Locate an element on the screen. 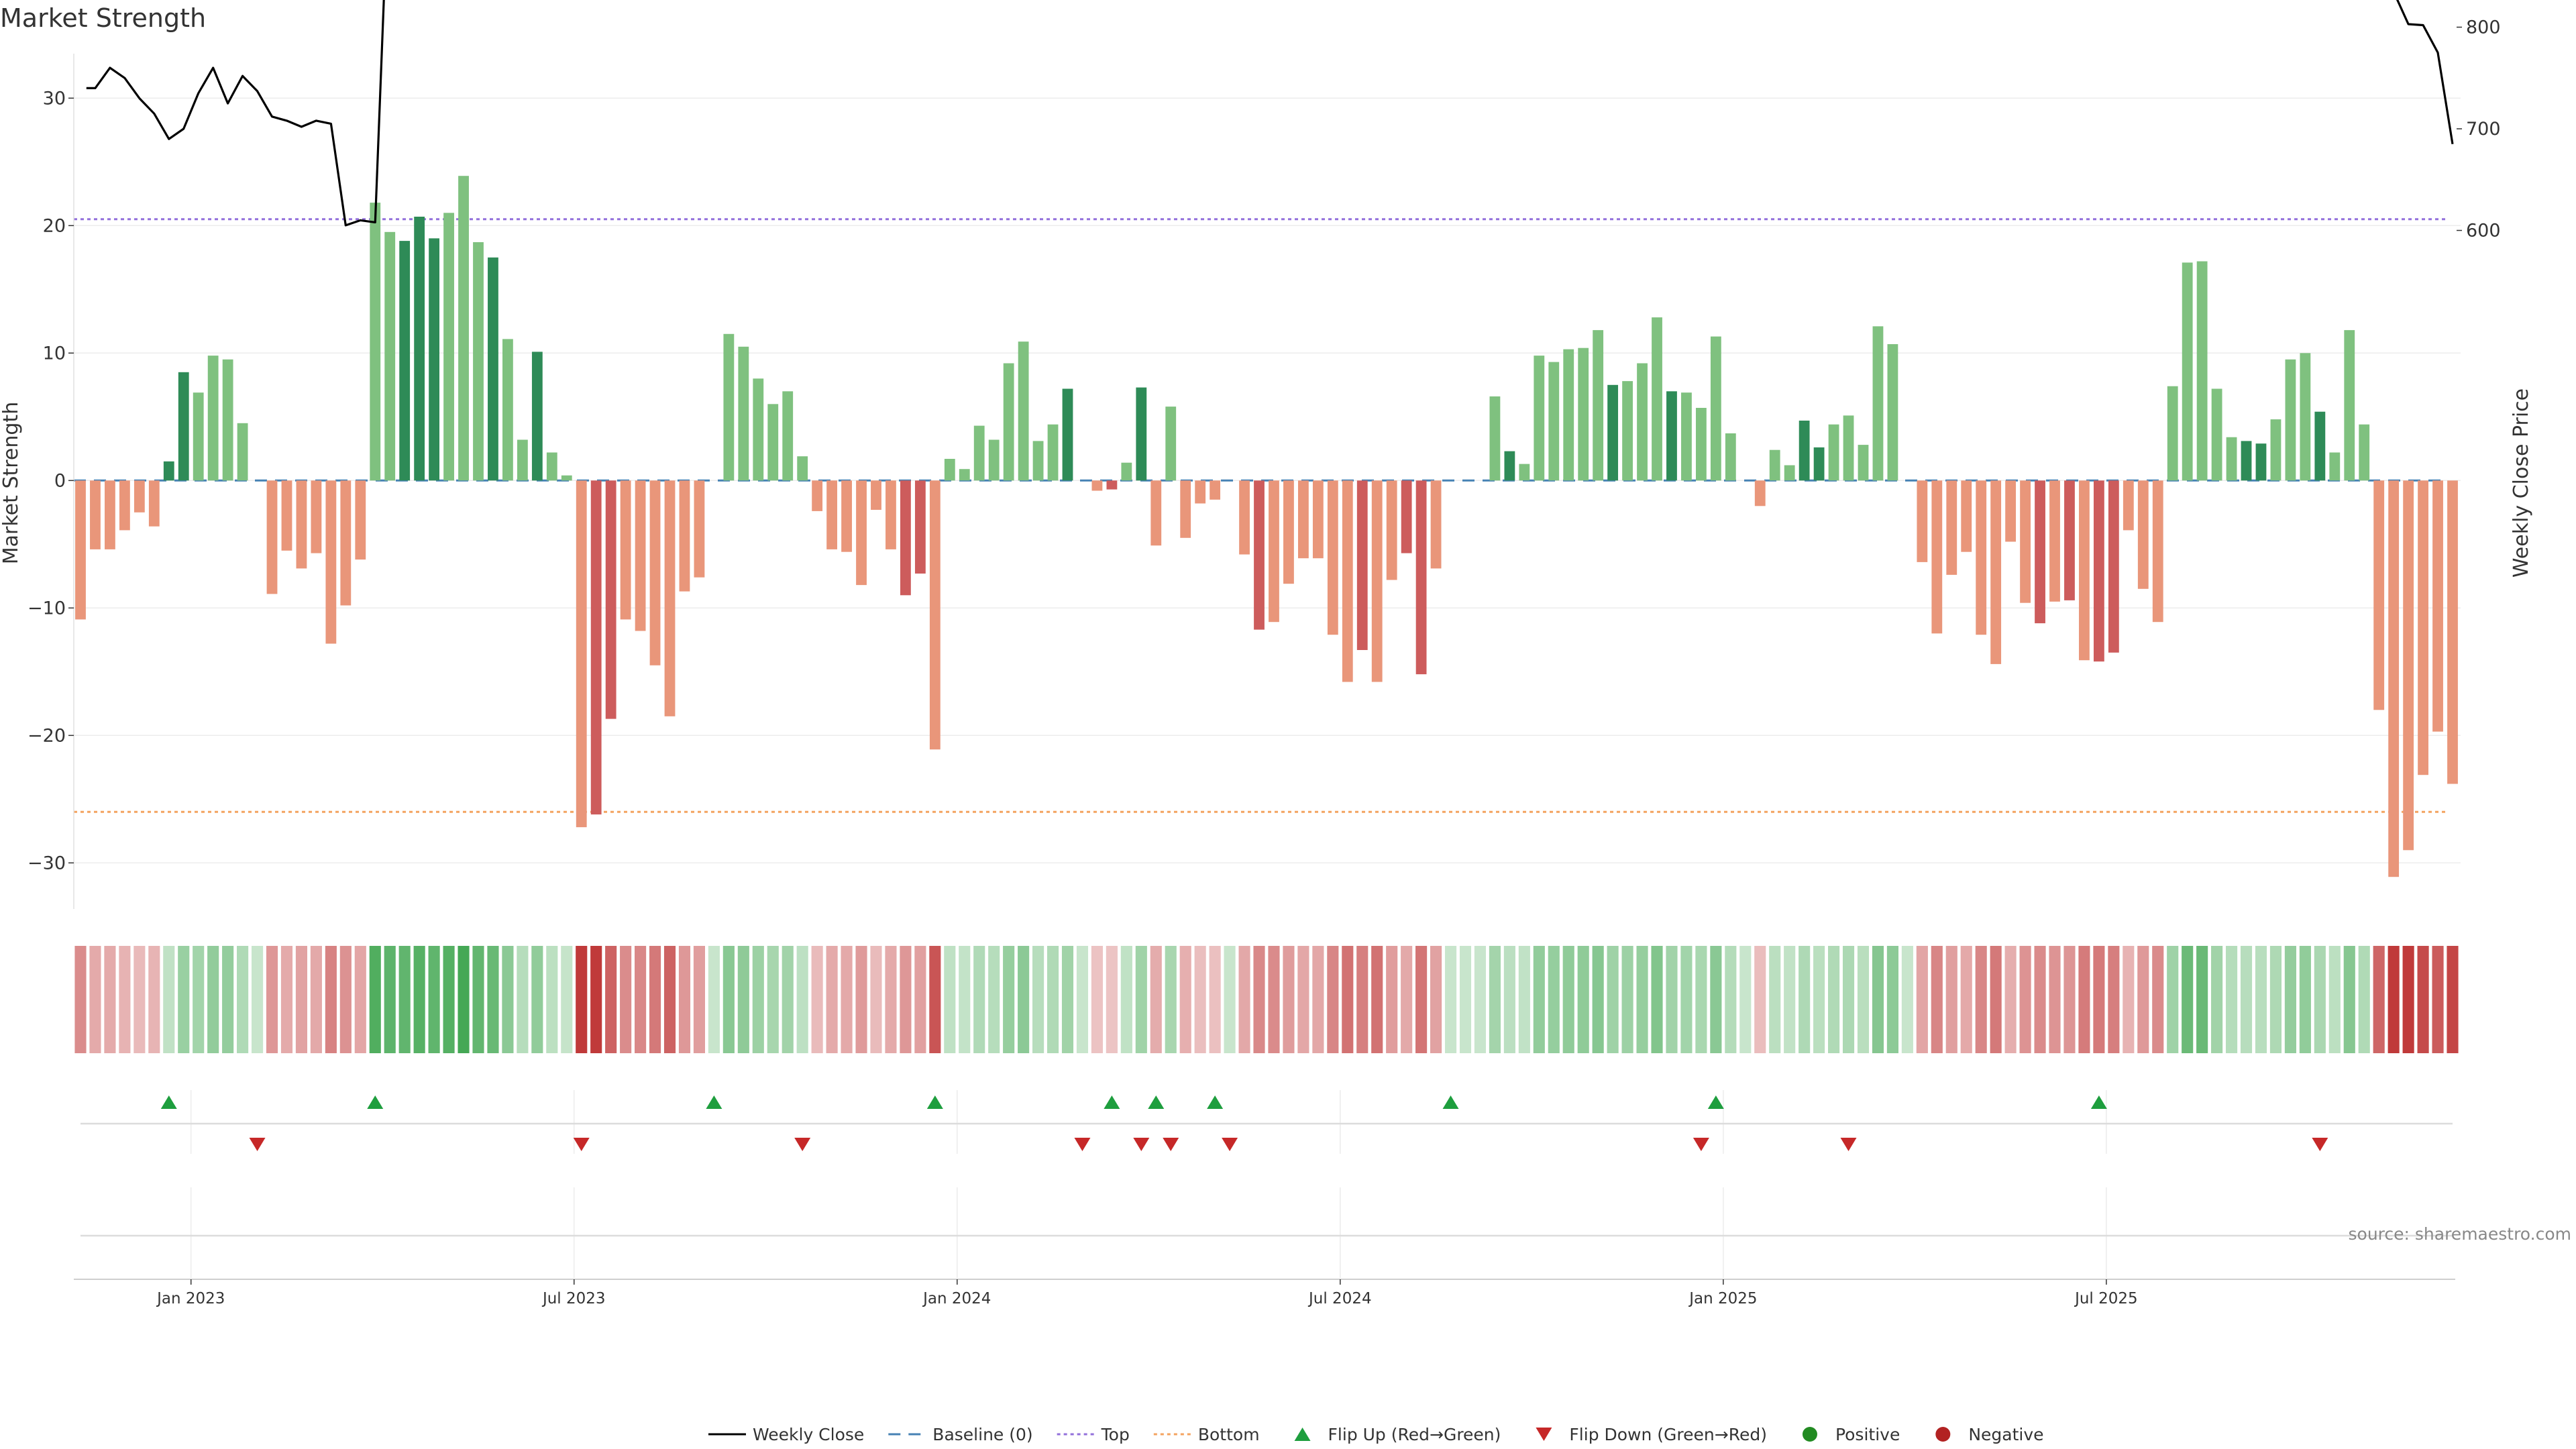 The height and width of the screenshot is (1449, 2576). flip_down-legend-symbol is located at coordinates (1544, 1434).